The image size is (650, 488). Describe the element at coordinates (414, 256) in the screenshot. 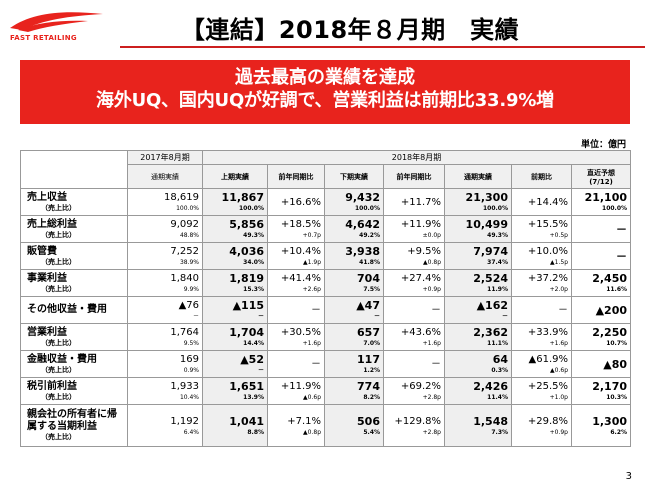

I see `cell-h2-yoy: +9.5% ▲0.8p` at that location.